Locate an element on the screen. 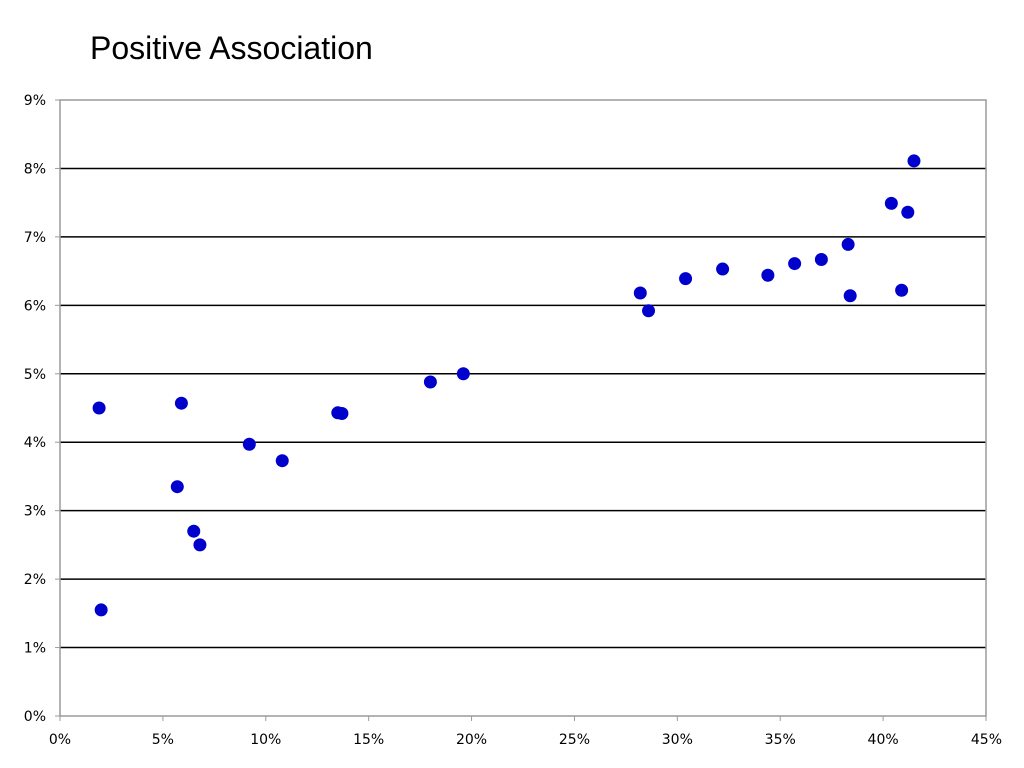 The height and width of the screenshot is (768, 1024). x-tick-label: 25% is located at coordinates (574, 740).